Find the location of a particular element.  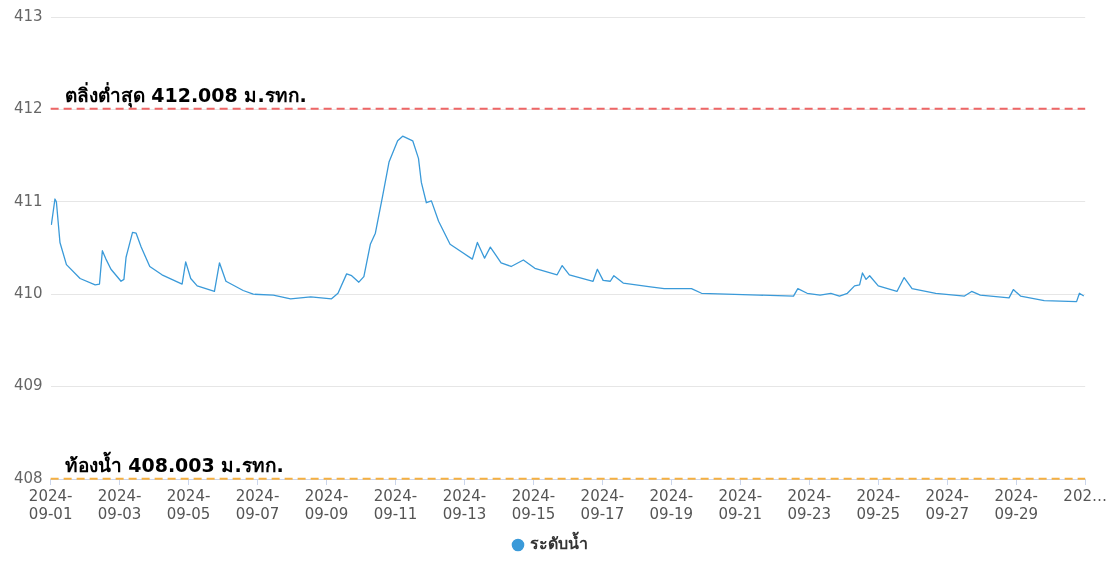

x-tick-label: 2024- 09-01 is located at coordinates (50, 504).